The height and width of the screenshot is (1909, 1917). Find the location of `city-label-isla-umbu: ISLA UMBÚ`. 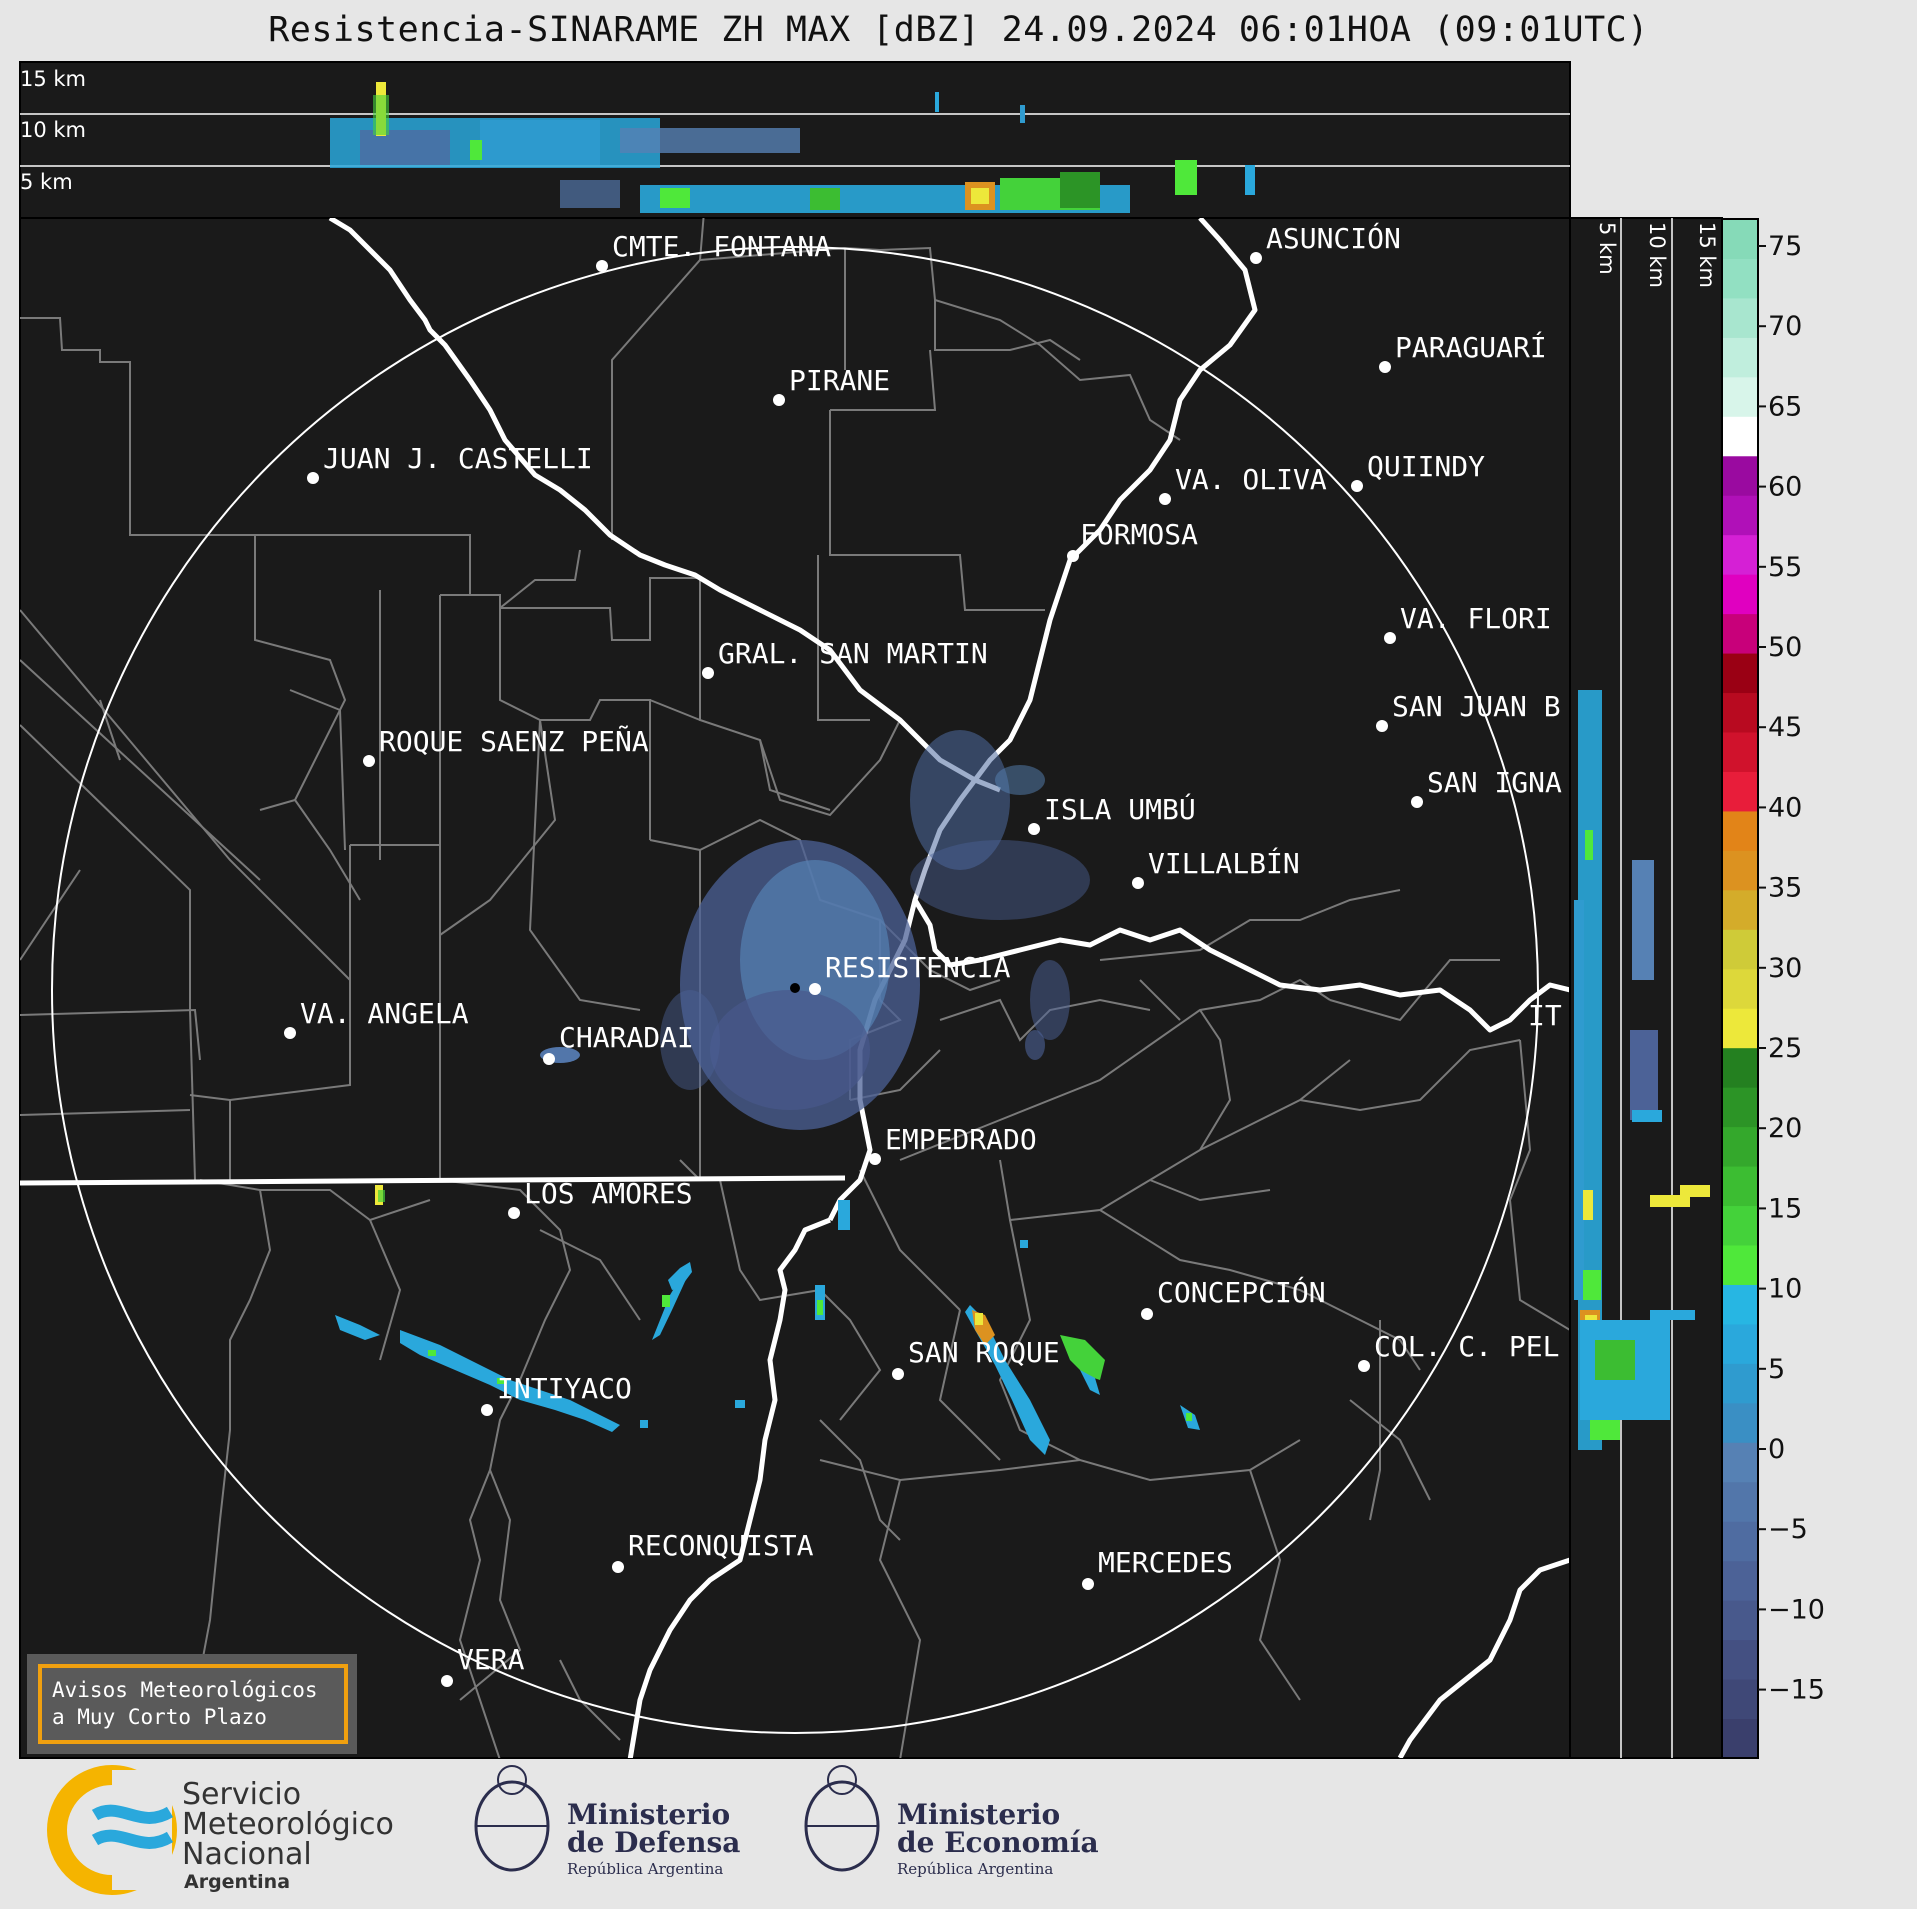

city-label-isla-umbu: ISLA UMBÚ is located at coordinates (1120, 809).